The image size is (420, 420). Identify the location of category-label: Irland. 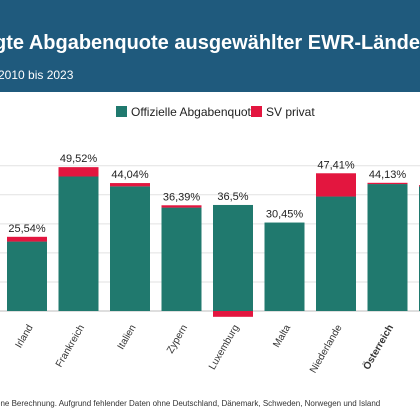
(25, 336).